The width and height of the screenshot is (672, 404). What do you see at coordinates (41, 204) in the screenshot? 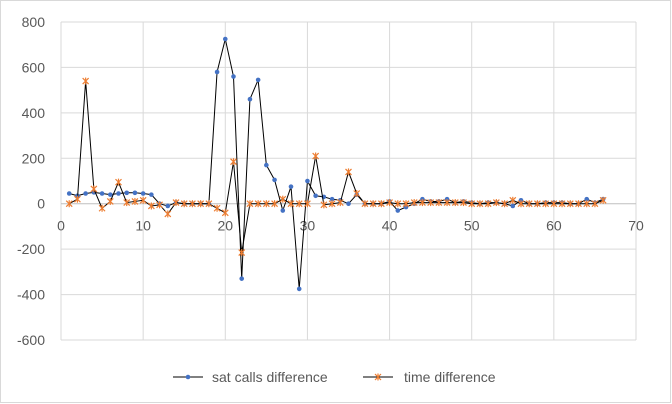
I see `y-tick-label: 0` at bounding box center [41, 204].